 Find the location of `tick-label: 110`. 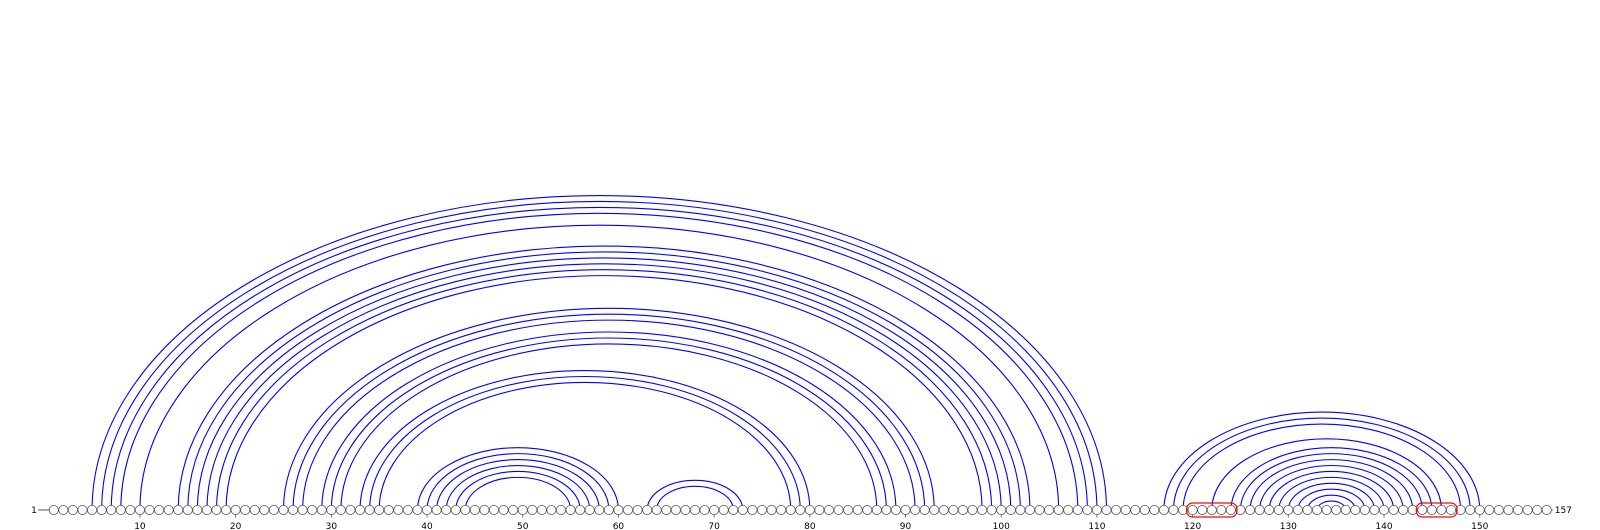

tick-label: 110 is located at coordinates (1096, 526).